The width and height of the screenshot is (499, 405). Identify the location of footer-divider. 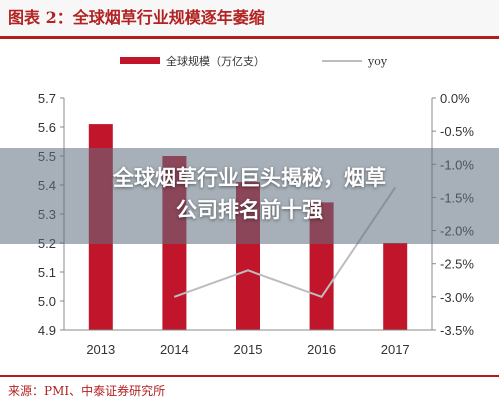
(249, 376).